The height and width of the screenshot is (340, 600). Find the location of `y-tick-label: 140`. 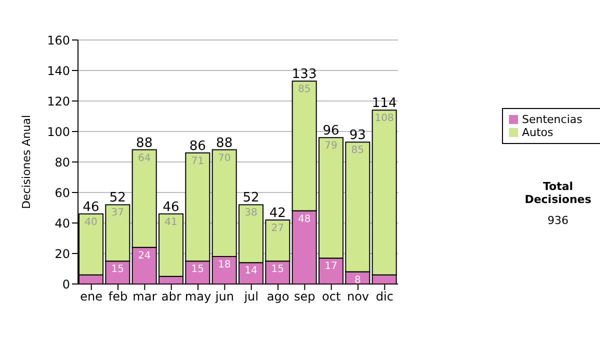

y-tick-label: 140 is located at coordinates (58, 71).